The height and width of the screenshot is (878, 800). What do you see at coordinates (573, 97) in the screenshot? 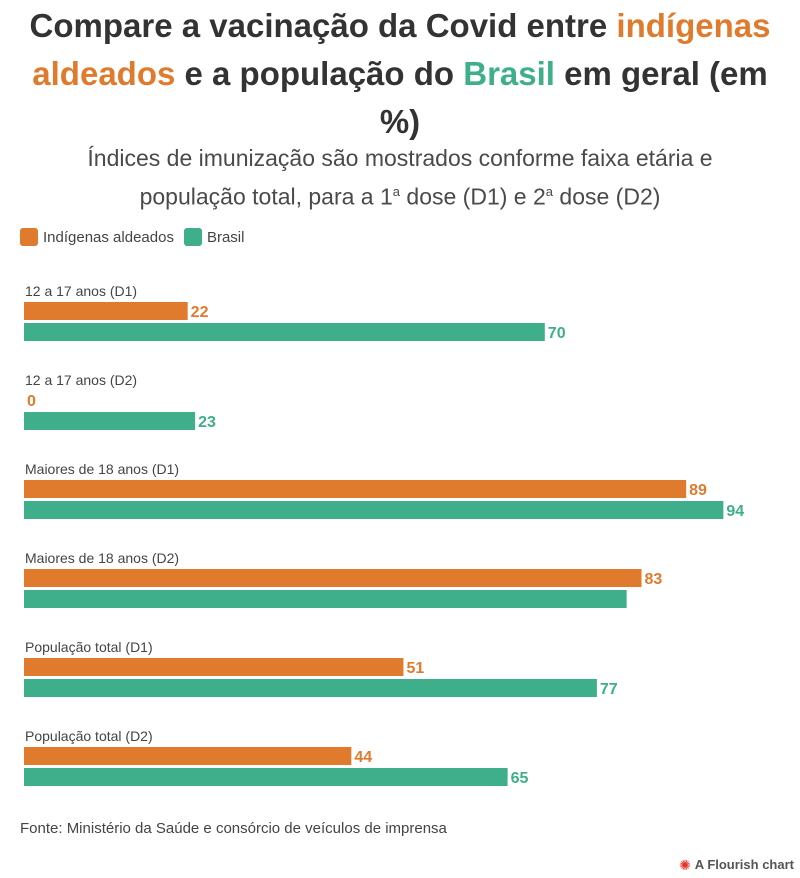
I see `title-text-3: em geral (em %)` at bounding box center [573, 97].